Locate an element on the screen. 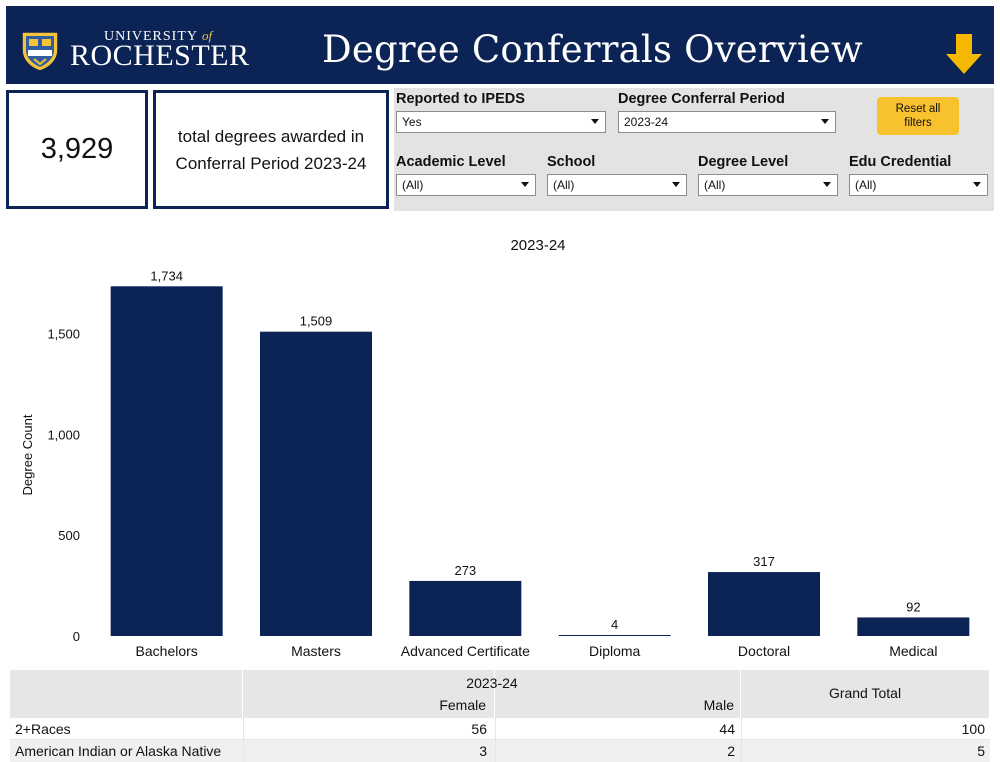 This screenshot has height=762, width=1000. logo-text-of: of is located at coordinates (207, 35).